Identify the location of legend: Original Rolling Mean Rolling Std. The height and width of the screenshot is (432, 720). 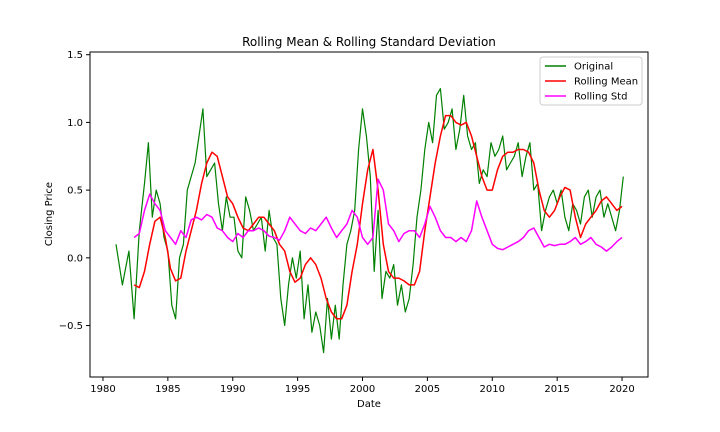
(591, 81).